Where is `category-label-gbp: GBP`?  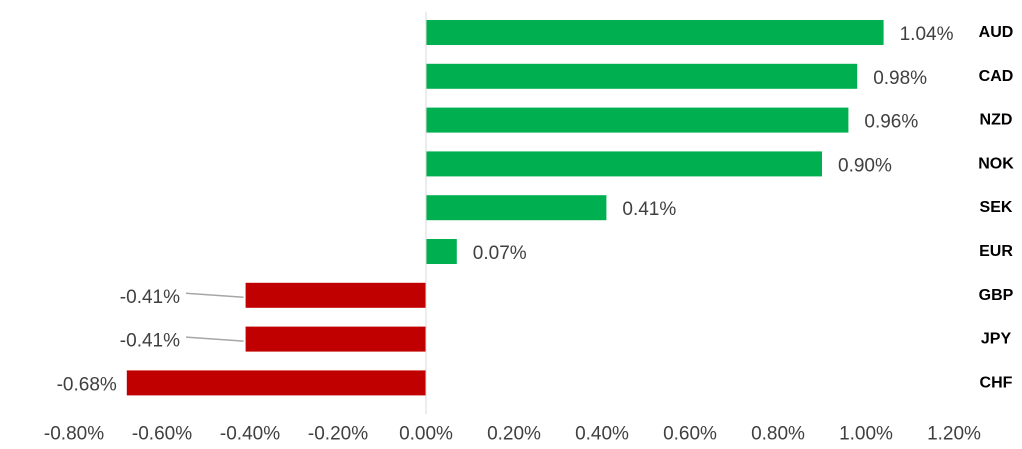
category-label-gbp: GBP is located at coordinates (996, 295).